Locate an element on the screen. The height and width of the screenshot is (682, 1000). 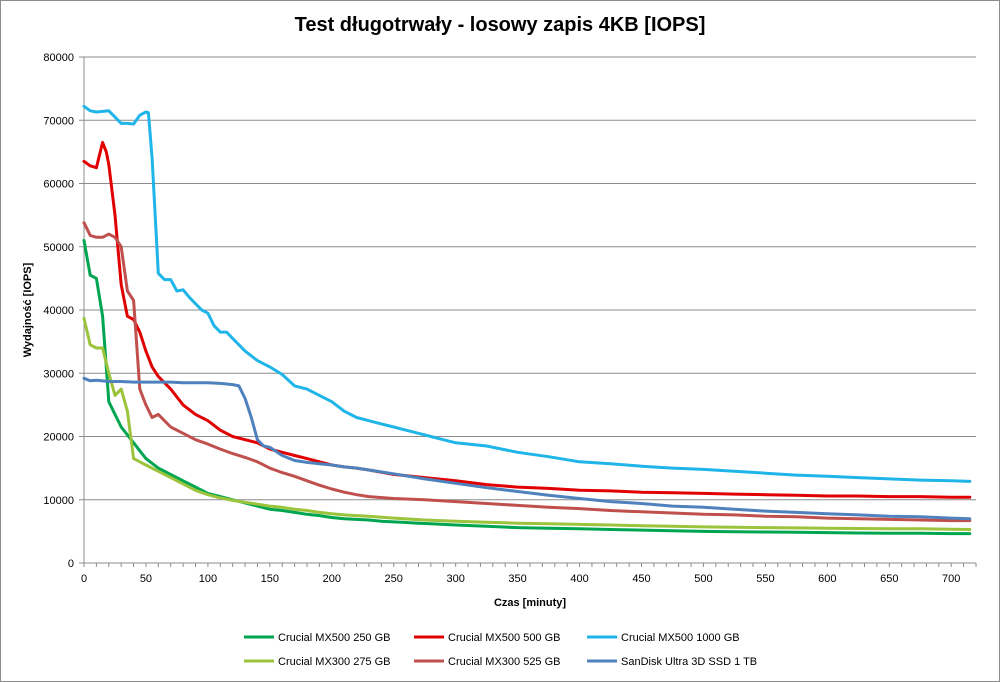
x-tick-label: 0 is located at coordinates (84, 579).